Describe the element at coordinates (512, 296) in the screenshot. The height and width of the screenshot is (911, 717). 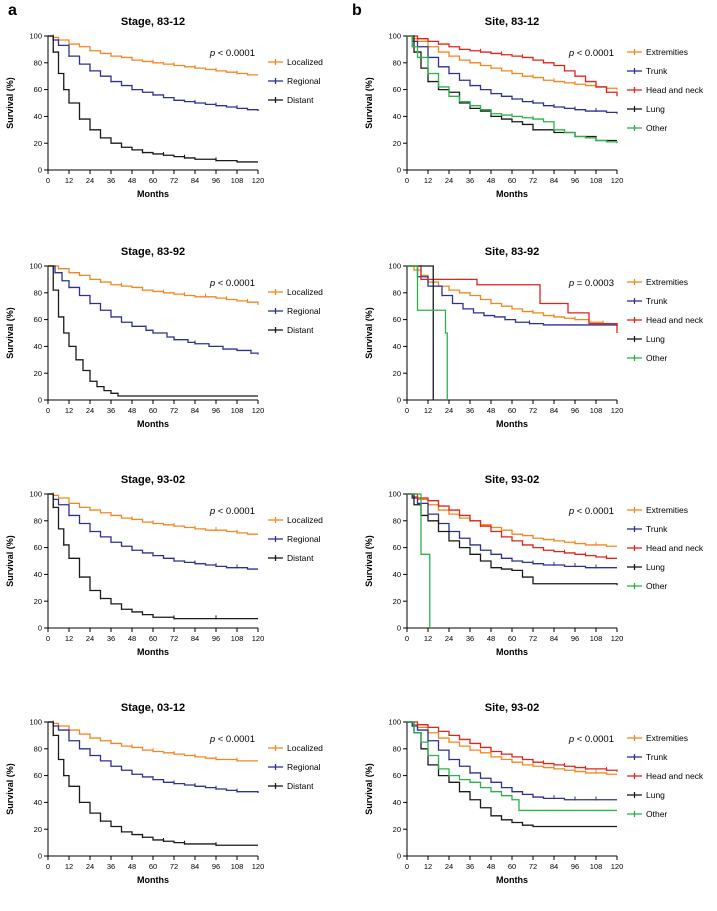
I see `series-curve-extremities` at that location.